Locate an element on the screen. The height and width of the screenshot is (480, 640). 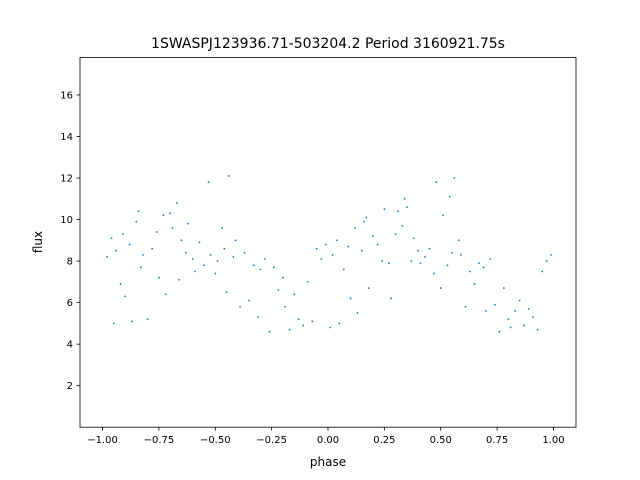
y-tick-label: 6 is located at coordinates (70, 303).